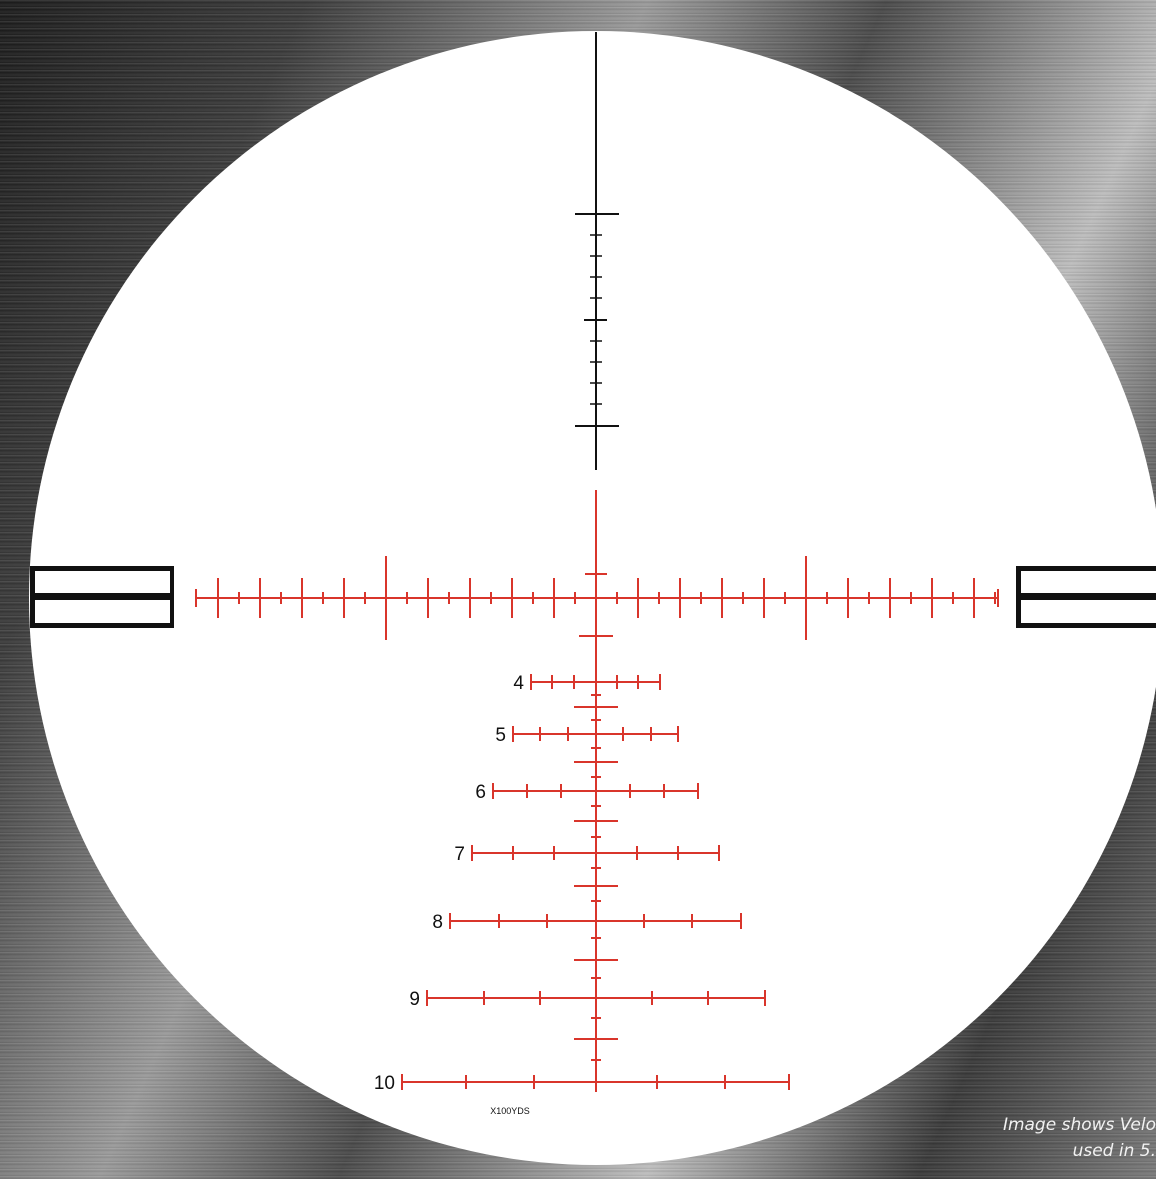  What do you see at coordinates (437, 922) in the screenshot?
I see `holdover-row-label: 8` at bounding box center [437, 922].